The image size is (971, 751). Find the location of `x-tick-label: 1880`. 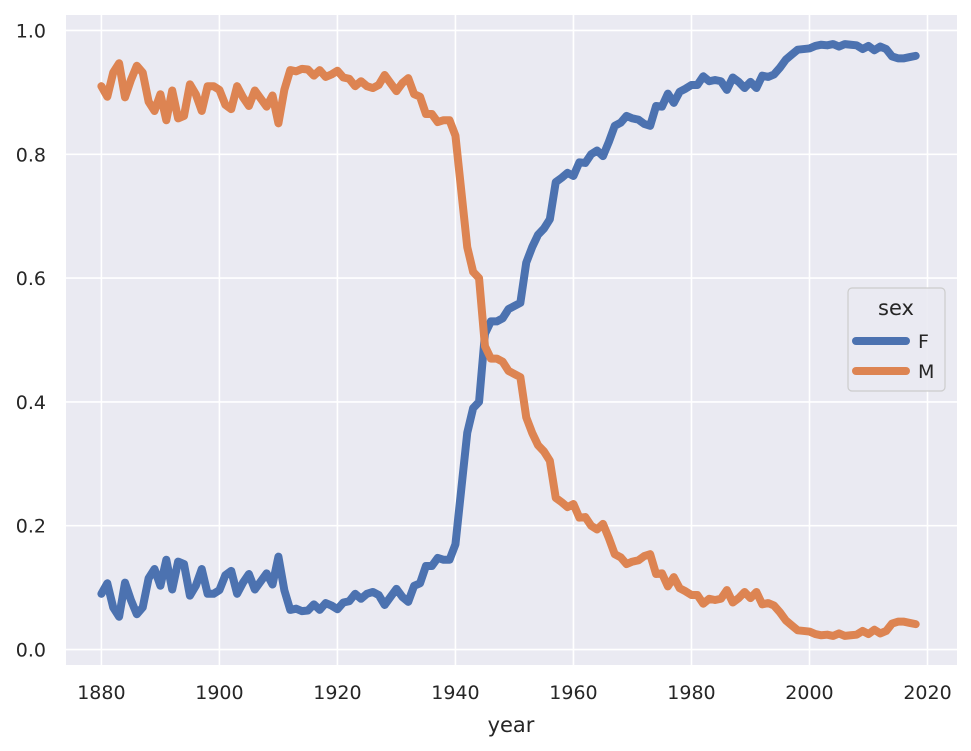

x-tick-label: 1880 is located at coordinates (101, 693).